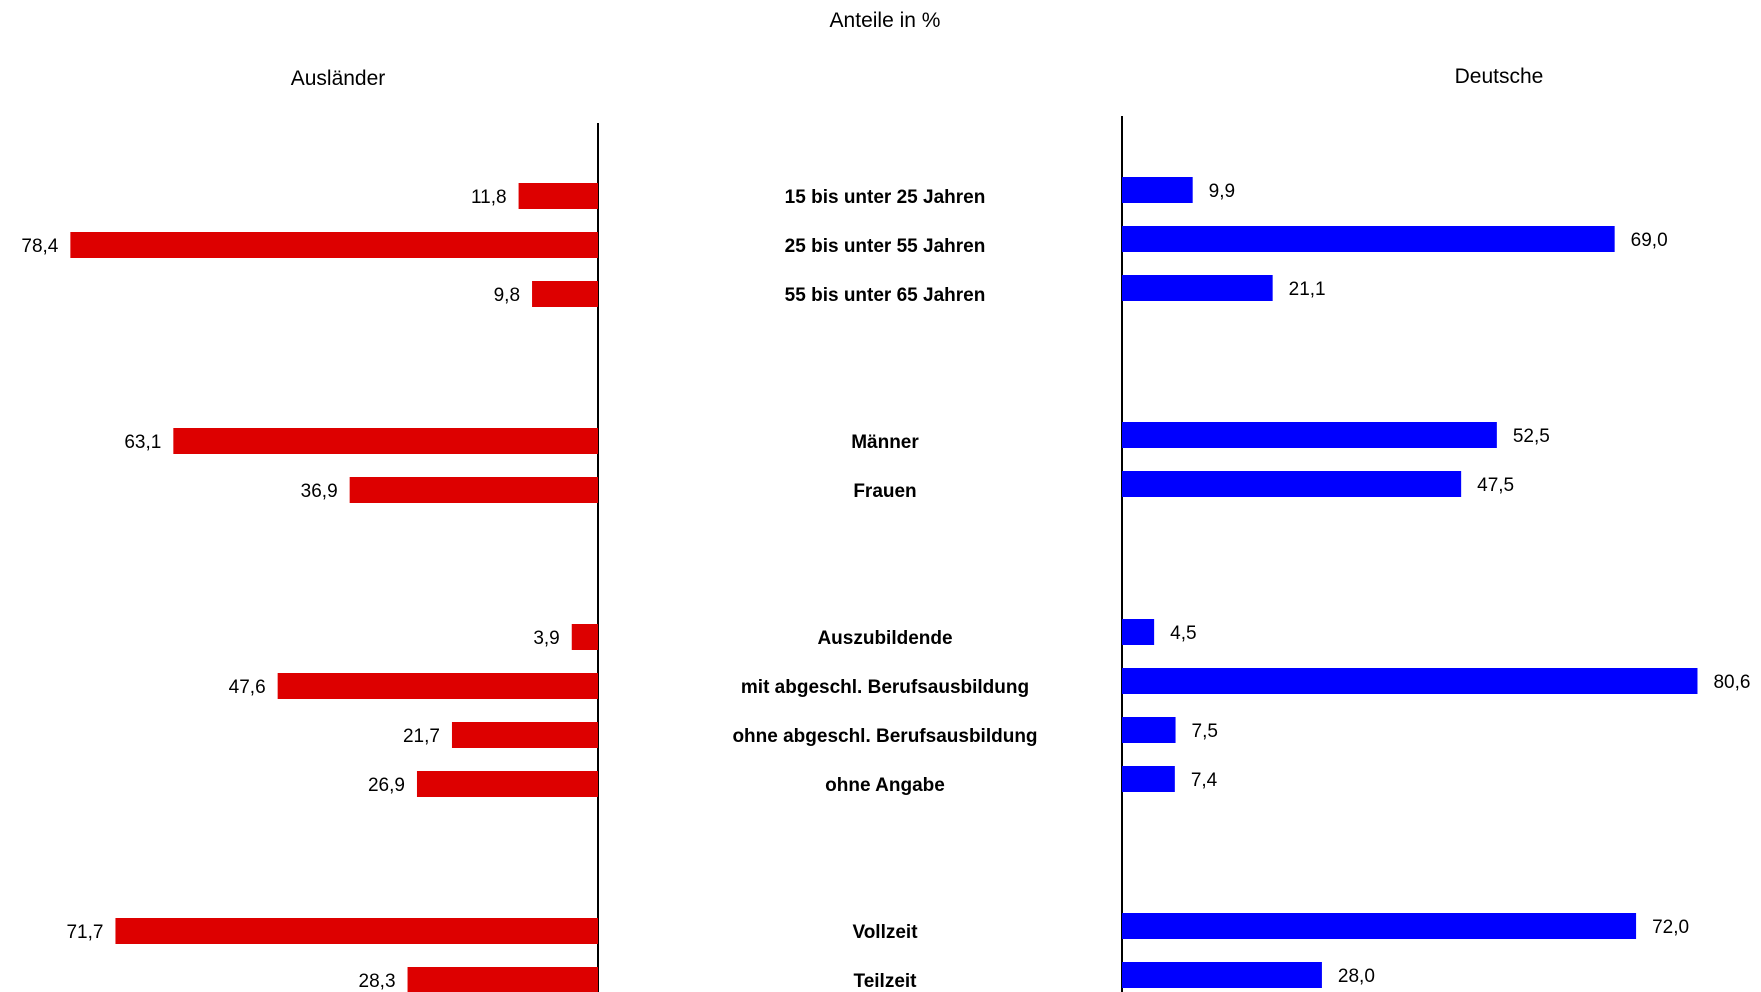 The image size is (1761, 992). I want to click on category-label: Auszubildende, so click(884, 638).